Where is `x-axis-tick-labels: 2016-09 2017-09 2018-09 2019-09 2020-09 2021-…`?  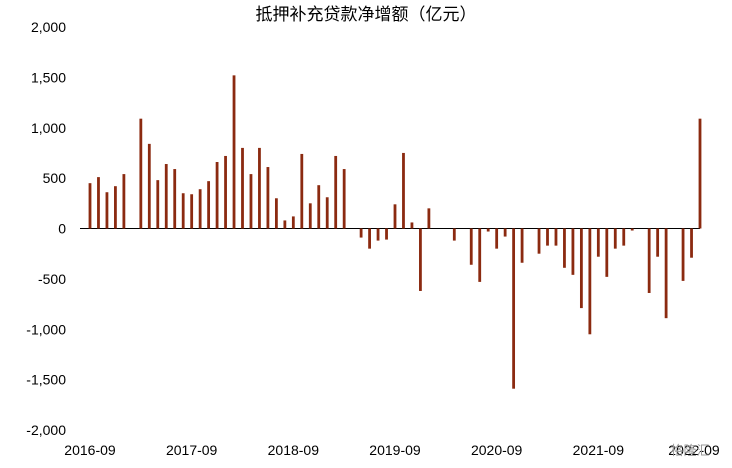
x-axis-tick-labels: 2016-09 2017-09 2018-09 2019-09 2020-09 2021-… is located at coordinates (392, 450).